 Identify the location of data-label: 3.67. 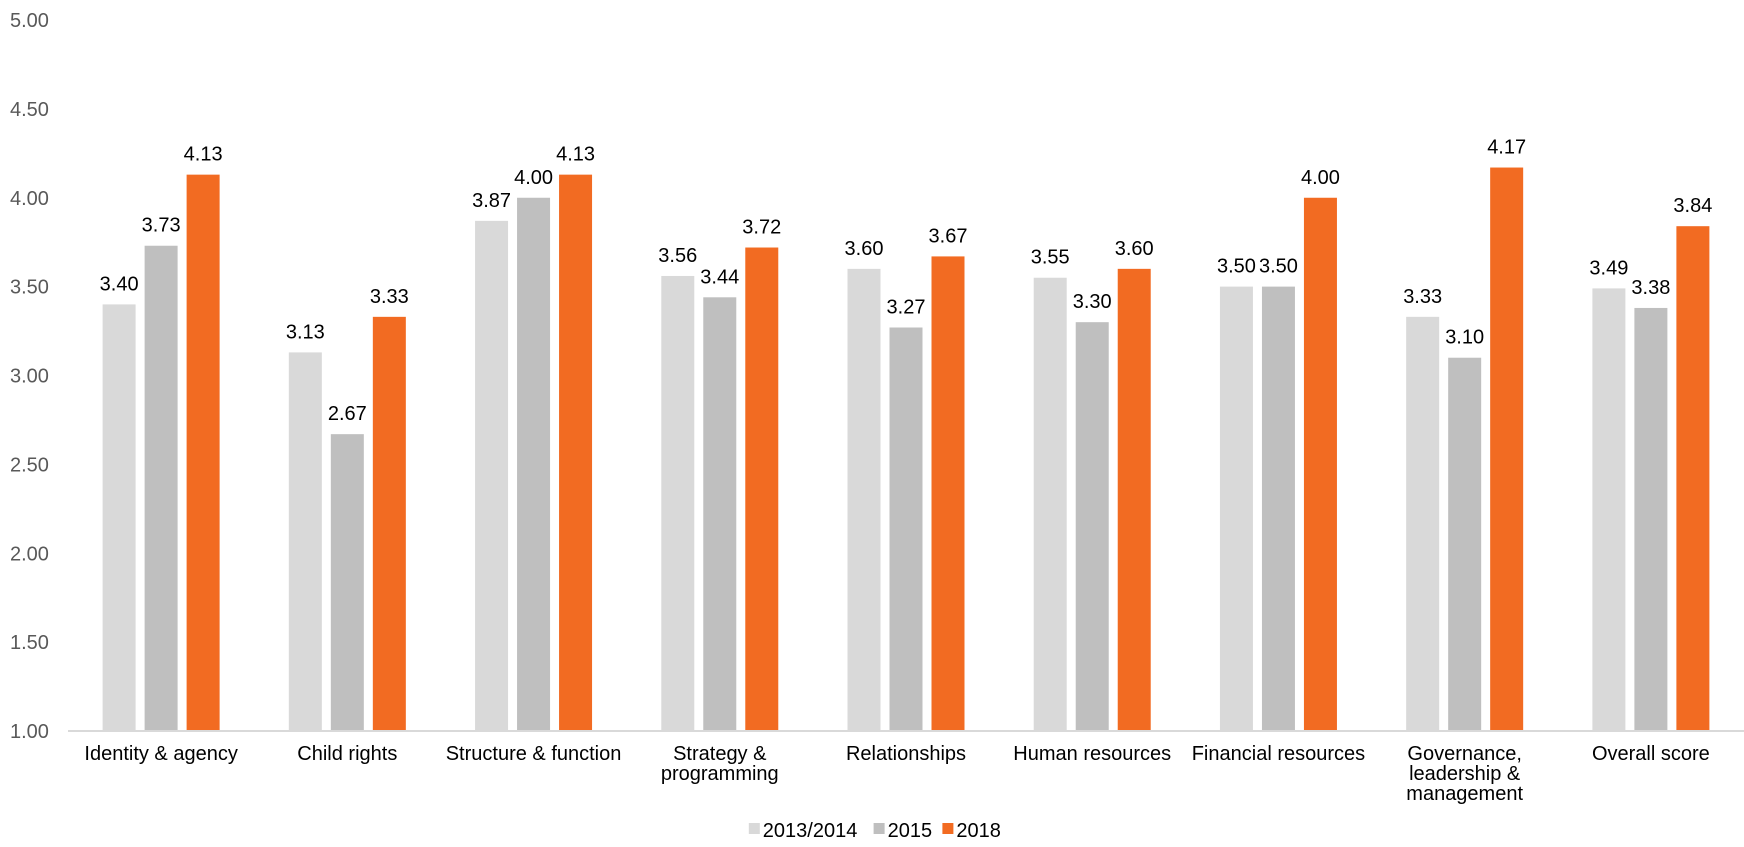
(948, 236).